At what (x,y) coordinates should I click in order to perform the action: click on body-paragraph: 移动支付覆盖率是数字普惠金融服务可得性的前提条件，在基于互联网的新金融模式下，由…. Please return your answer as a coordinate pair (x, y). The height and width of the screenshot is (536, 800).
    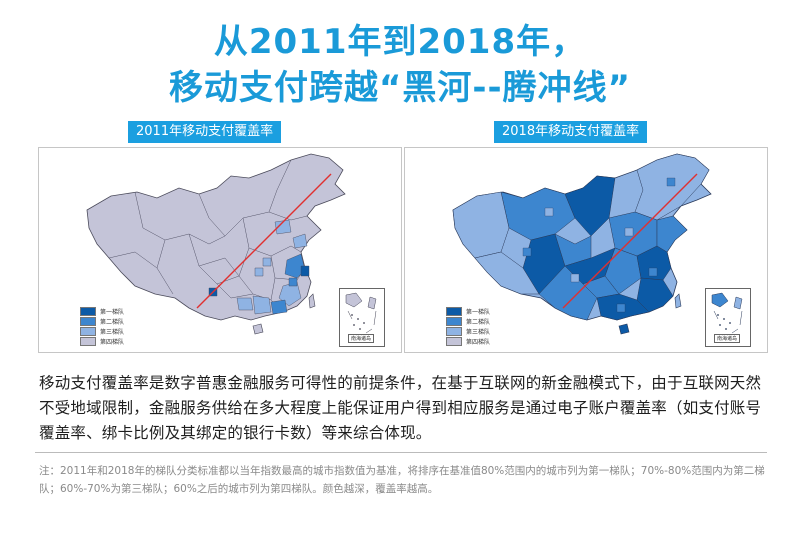
    Looking at the image, I should click on (400, 408).